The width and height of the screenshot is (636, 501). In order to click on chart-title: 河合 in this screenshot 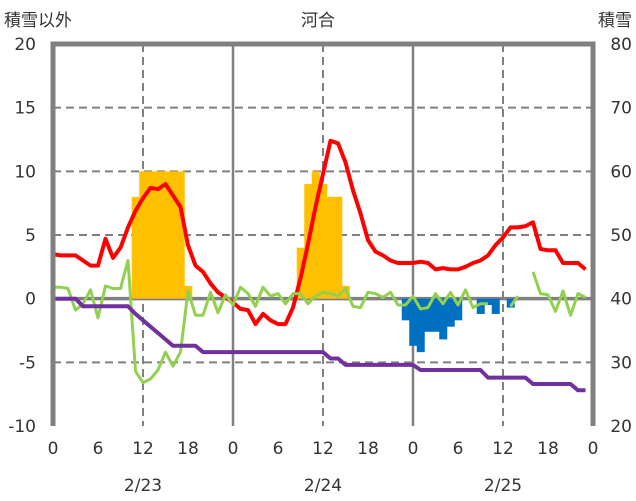, I will do `click(318, 21)`.